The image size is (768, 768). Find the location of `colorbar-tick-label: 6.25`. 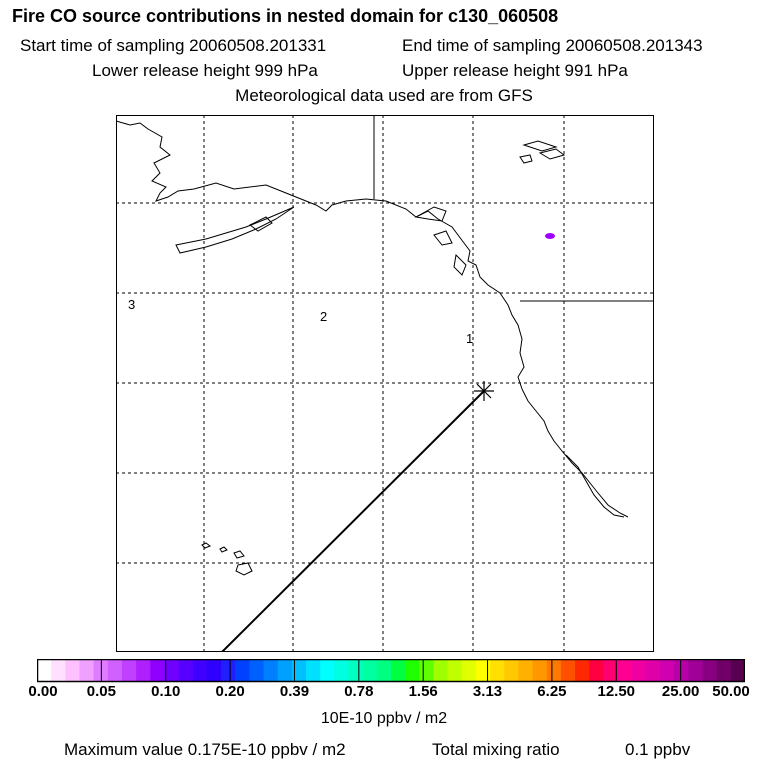

colorbar-tick-label: 6.25 is located at coordinates (552, 691).